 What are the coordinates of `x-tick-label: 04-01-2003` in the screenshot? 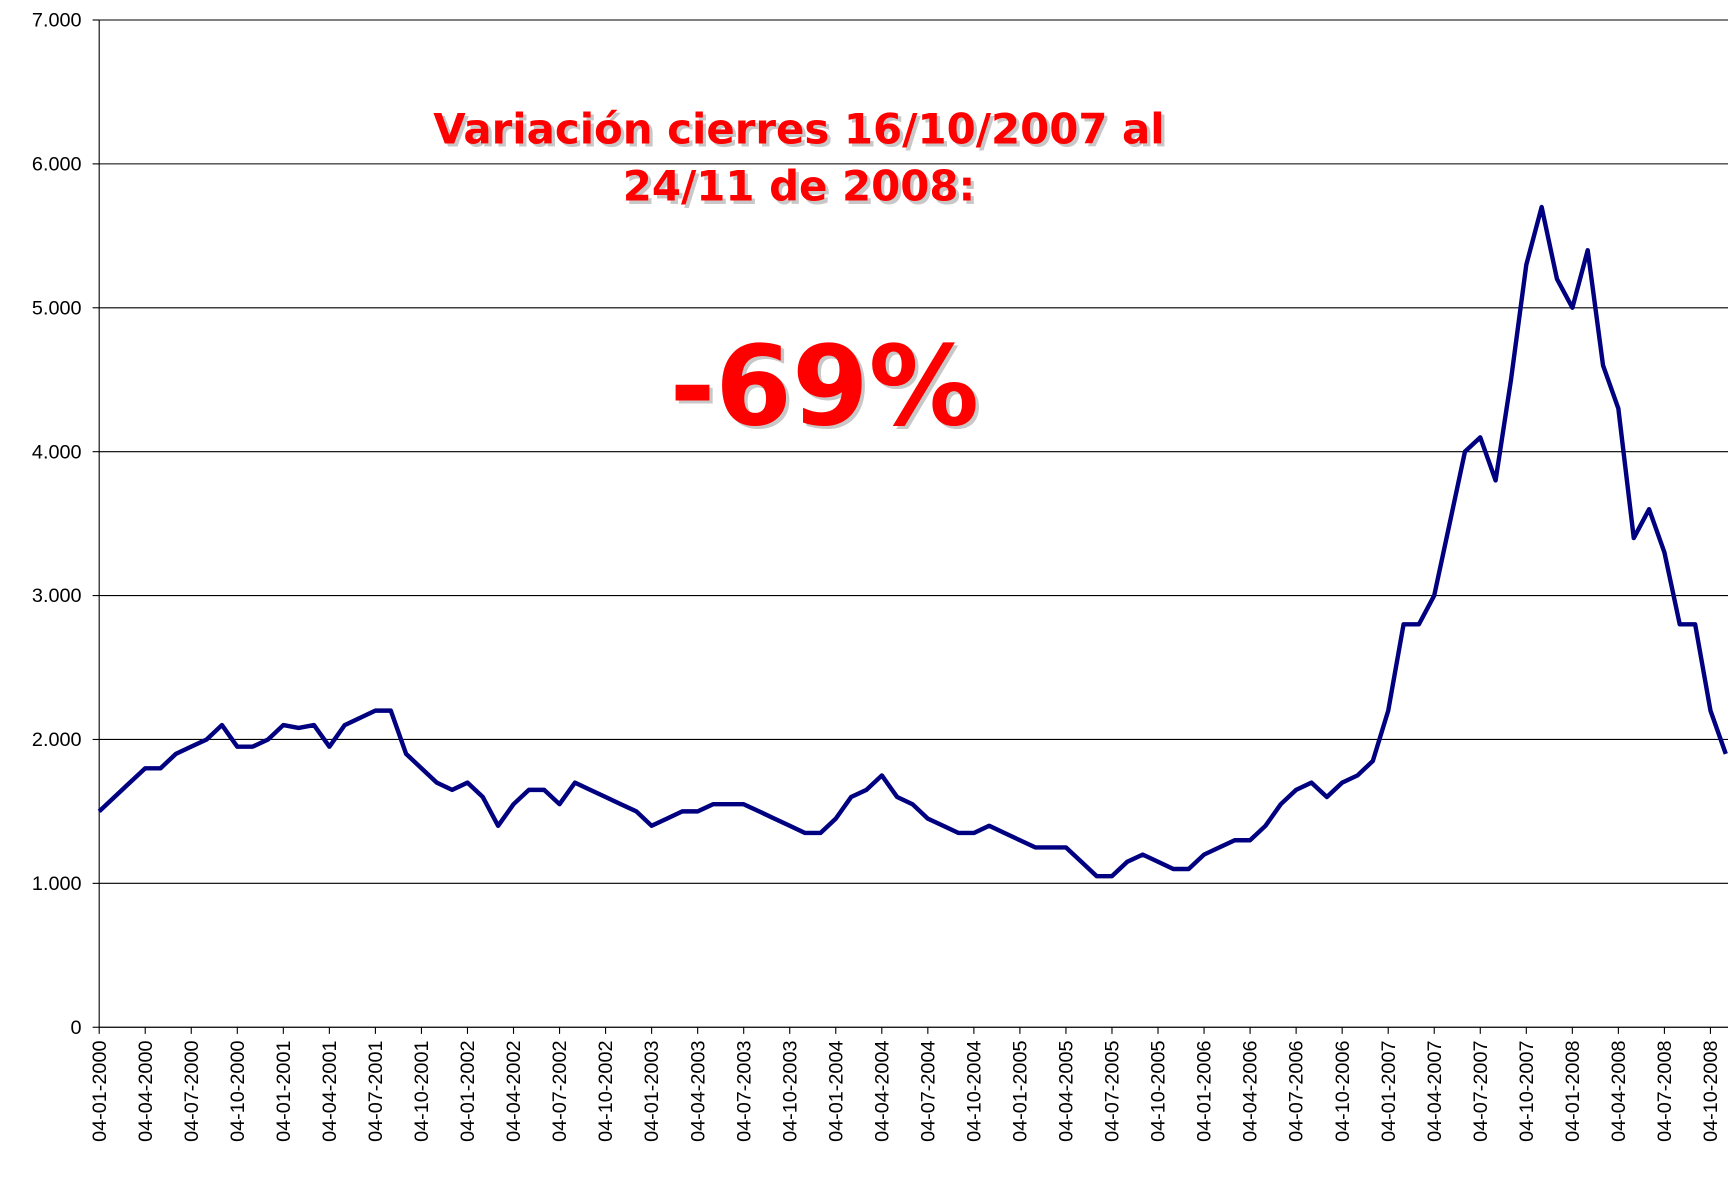 It's located at (652, 1090).